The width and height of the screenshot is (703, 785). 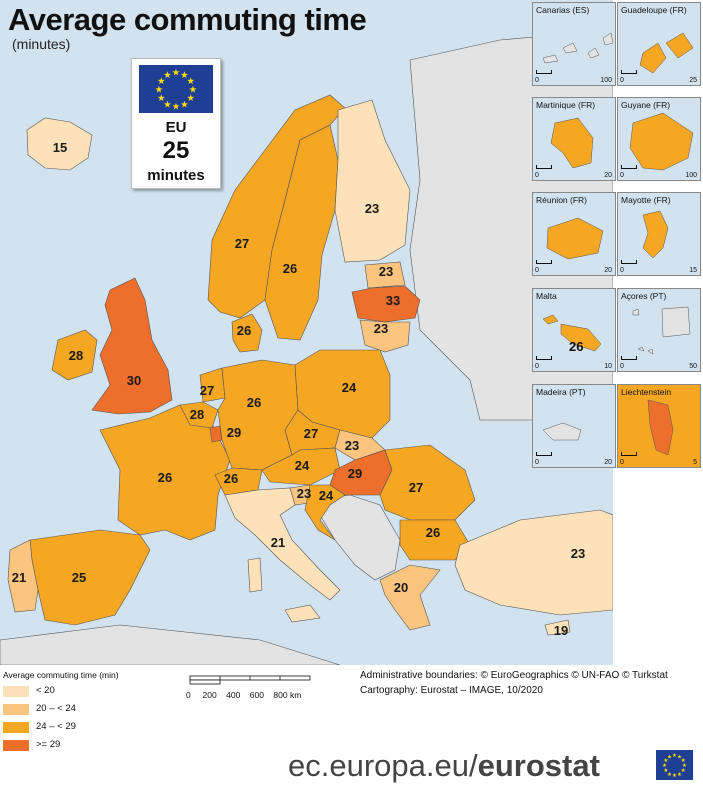 I want to click on eu-average-value: 25, so click(x=176, y=150).